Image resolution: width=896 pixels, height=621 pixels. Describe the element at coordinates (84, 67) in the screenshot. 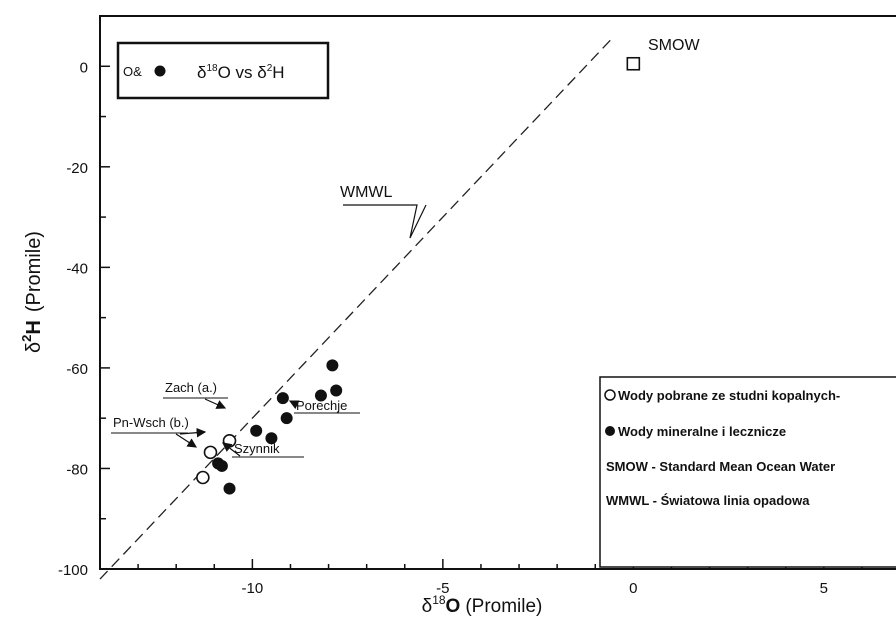

I see `y-tick-label: 0` at that location.